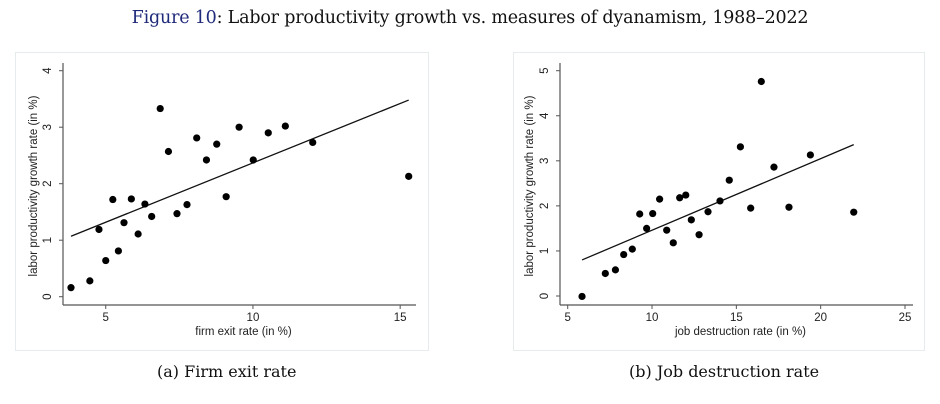  Describe the element at coordinates (239, 168) in the screenshot. I see `fit-line` at that location.